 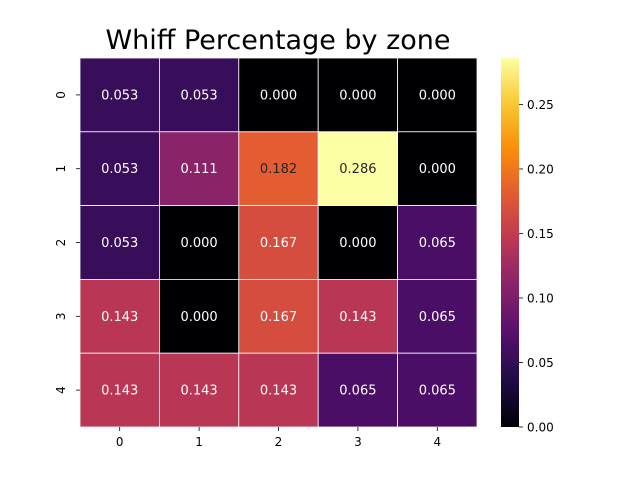 What do you see at coordinates (277, 40) in the screenshot?
I see `chart-title: Whiff Percentage by zone` at bounding box center [277, 40].